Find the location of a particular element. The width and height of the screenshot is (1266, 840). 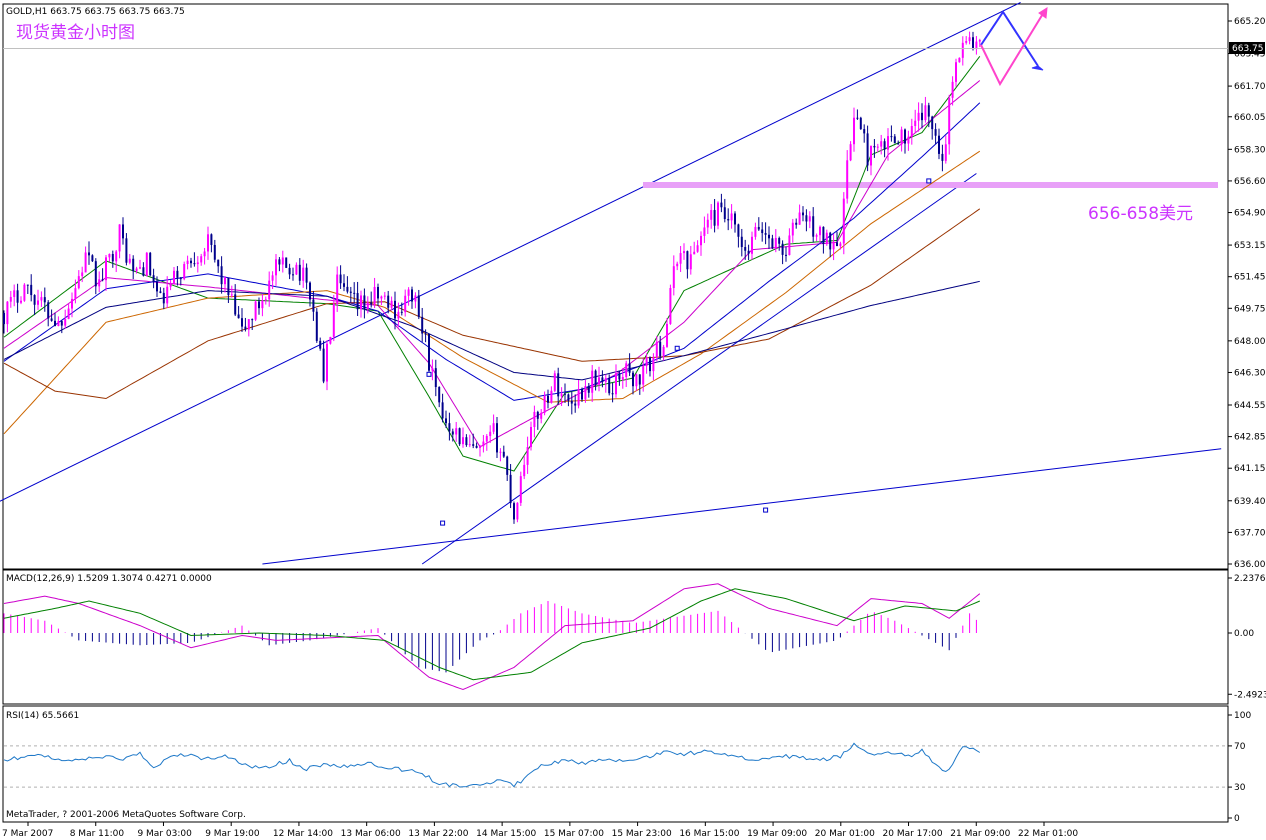

support-zone-label: 656-658美元 is located at coordinates (1140, 214).